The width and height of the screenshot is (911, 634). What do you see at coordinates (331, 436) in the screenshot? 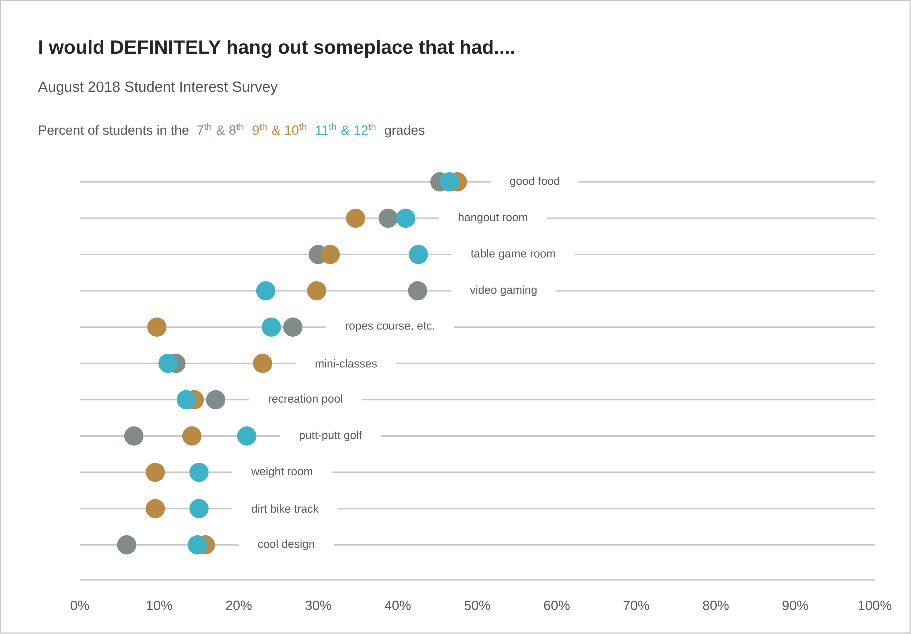
I see `y-tick-label: putt-putt golf` at bounding box center [331, 436].